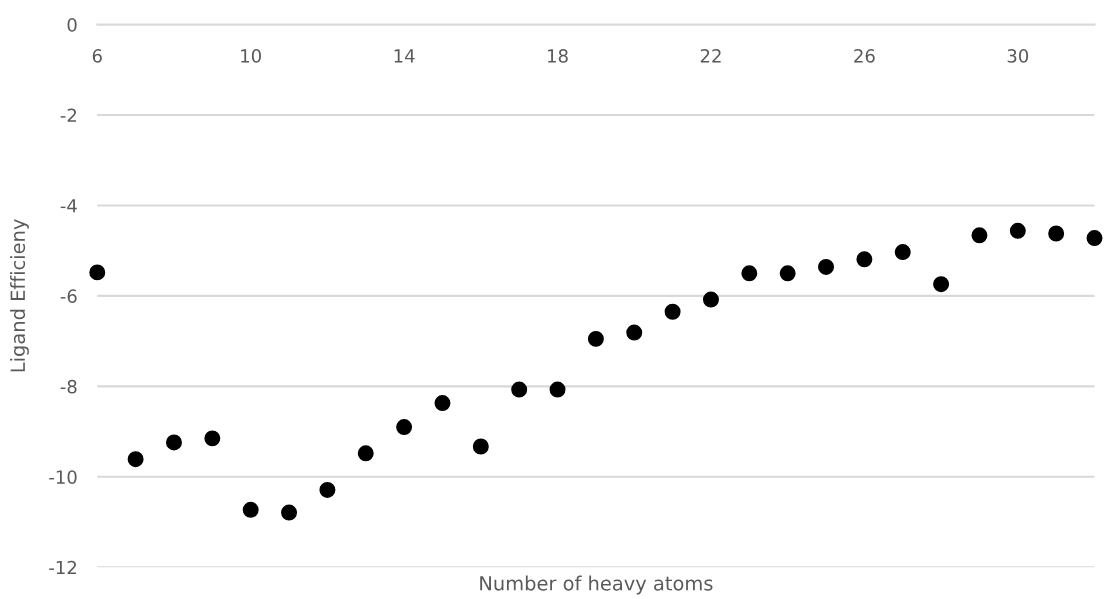 This screenshot has height=599, width=1118. Describe the element at coordinates (63, 477) in the screenshot. I see `y-tick-label: -10` at that location.